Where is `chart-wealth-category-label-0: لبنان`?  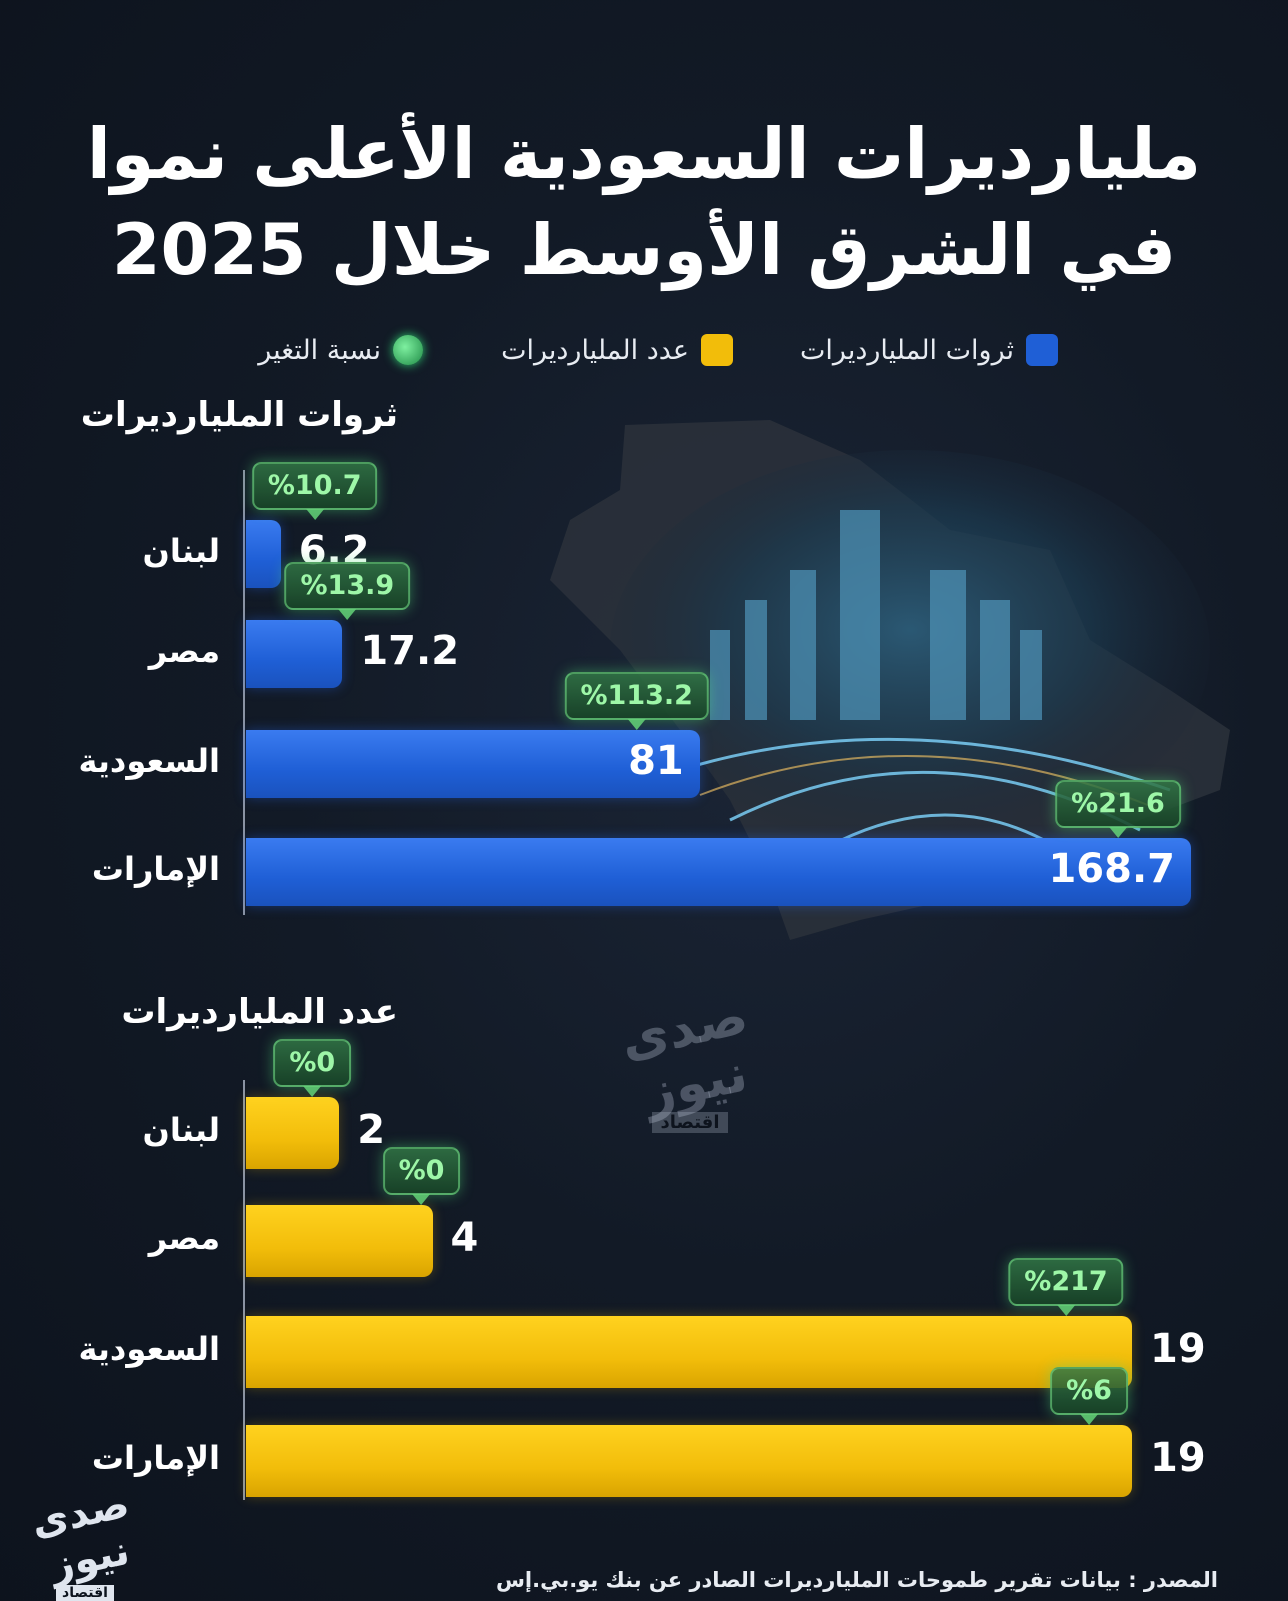
chart-wealth-category-label-0: لبنان is located at coordinates (181, 551).